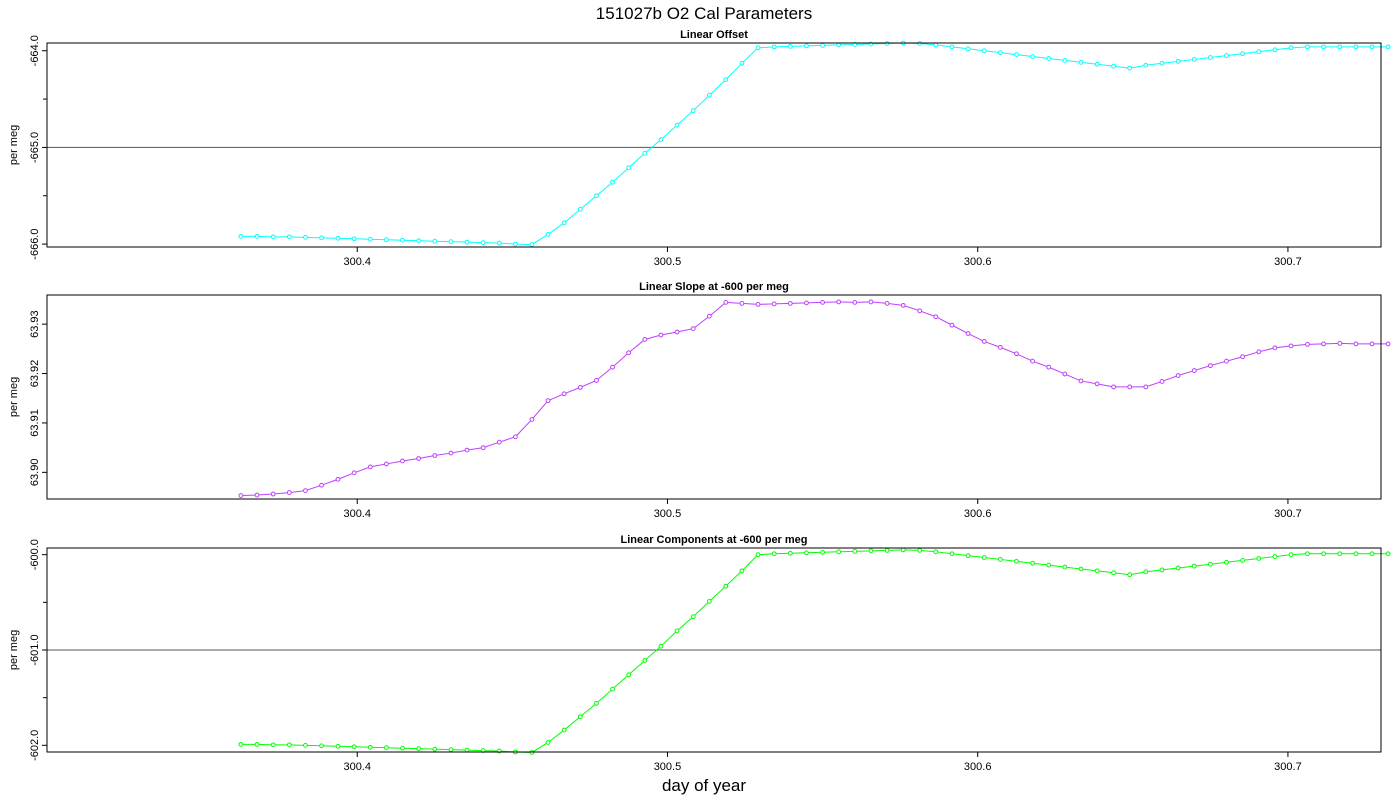 Image resolution: width=1400 pixels, height=800 pixels. I want to click on x-tick-label: 300.7, so click(1288, 767).